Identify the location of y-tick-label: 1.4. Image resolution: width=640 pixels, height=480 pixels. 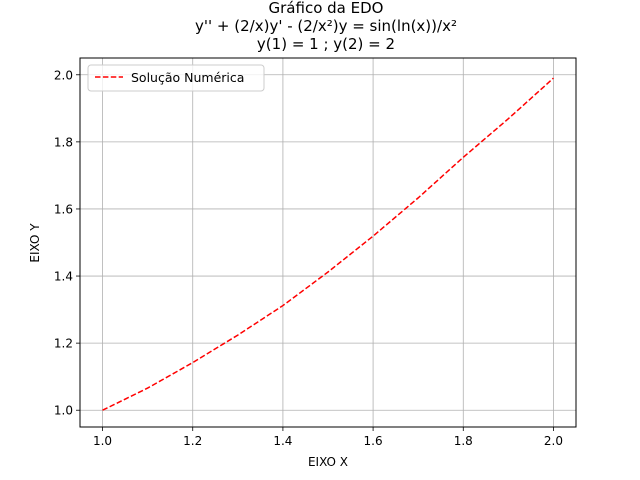
(63, 277).